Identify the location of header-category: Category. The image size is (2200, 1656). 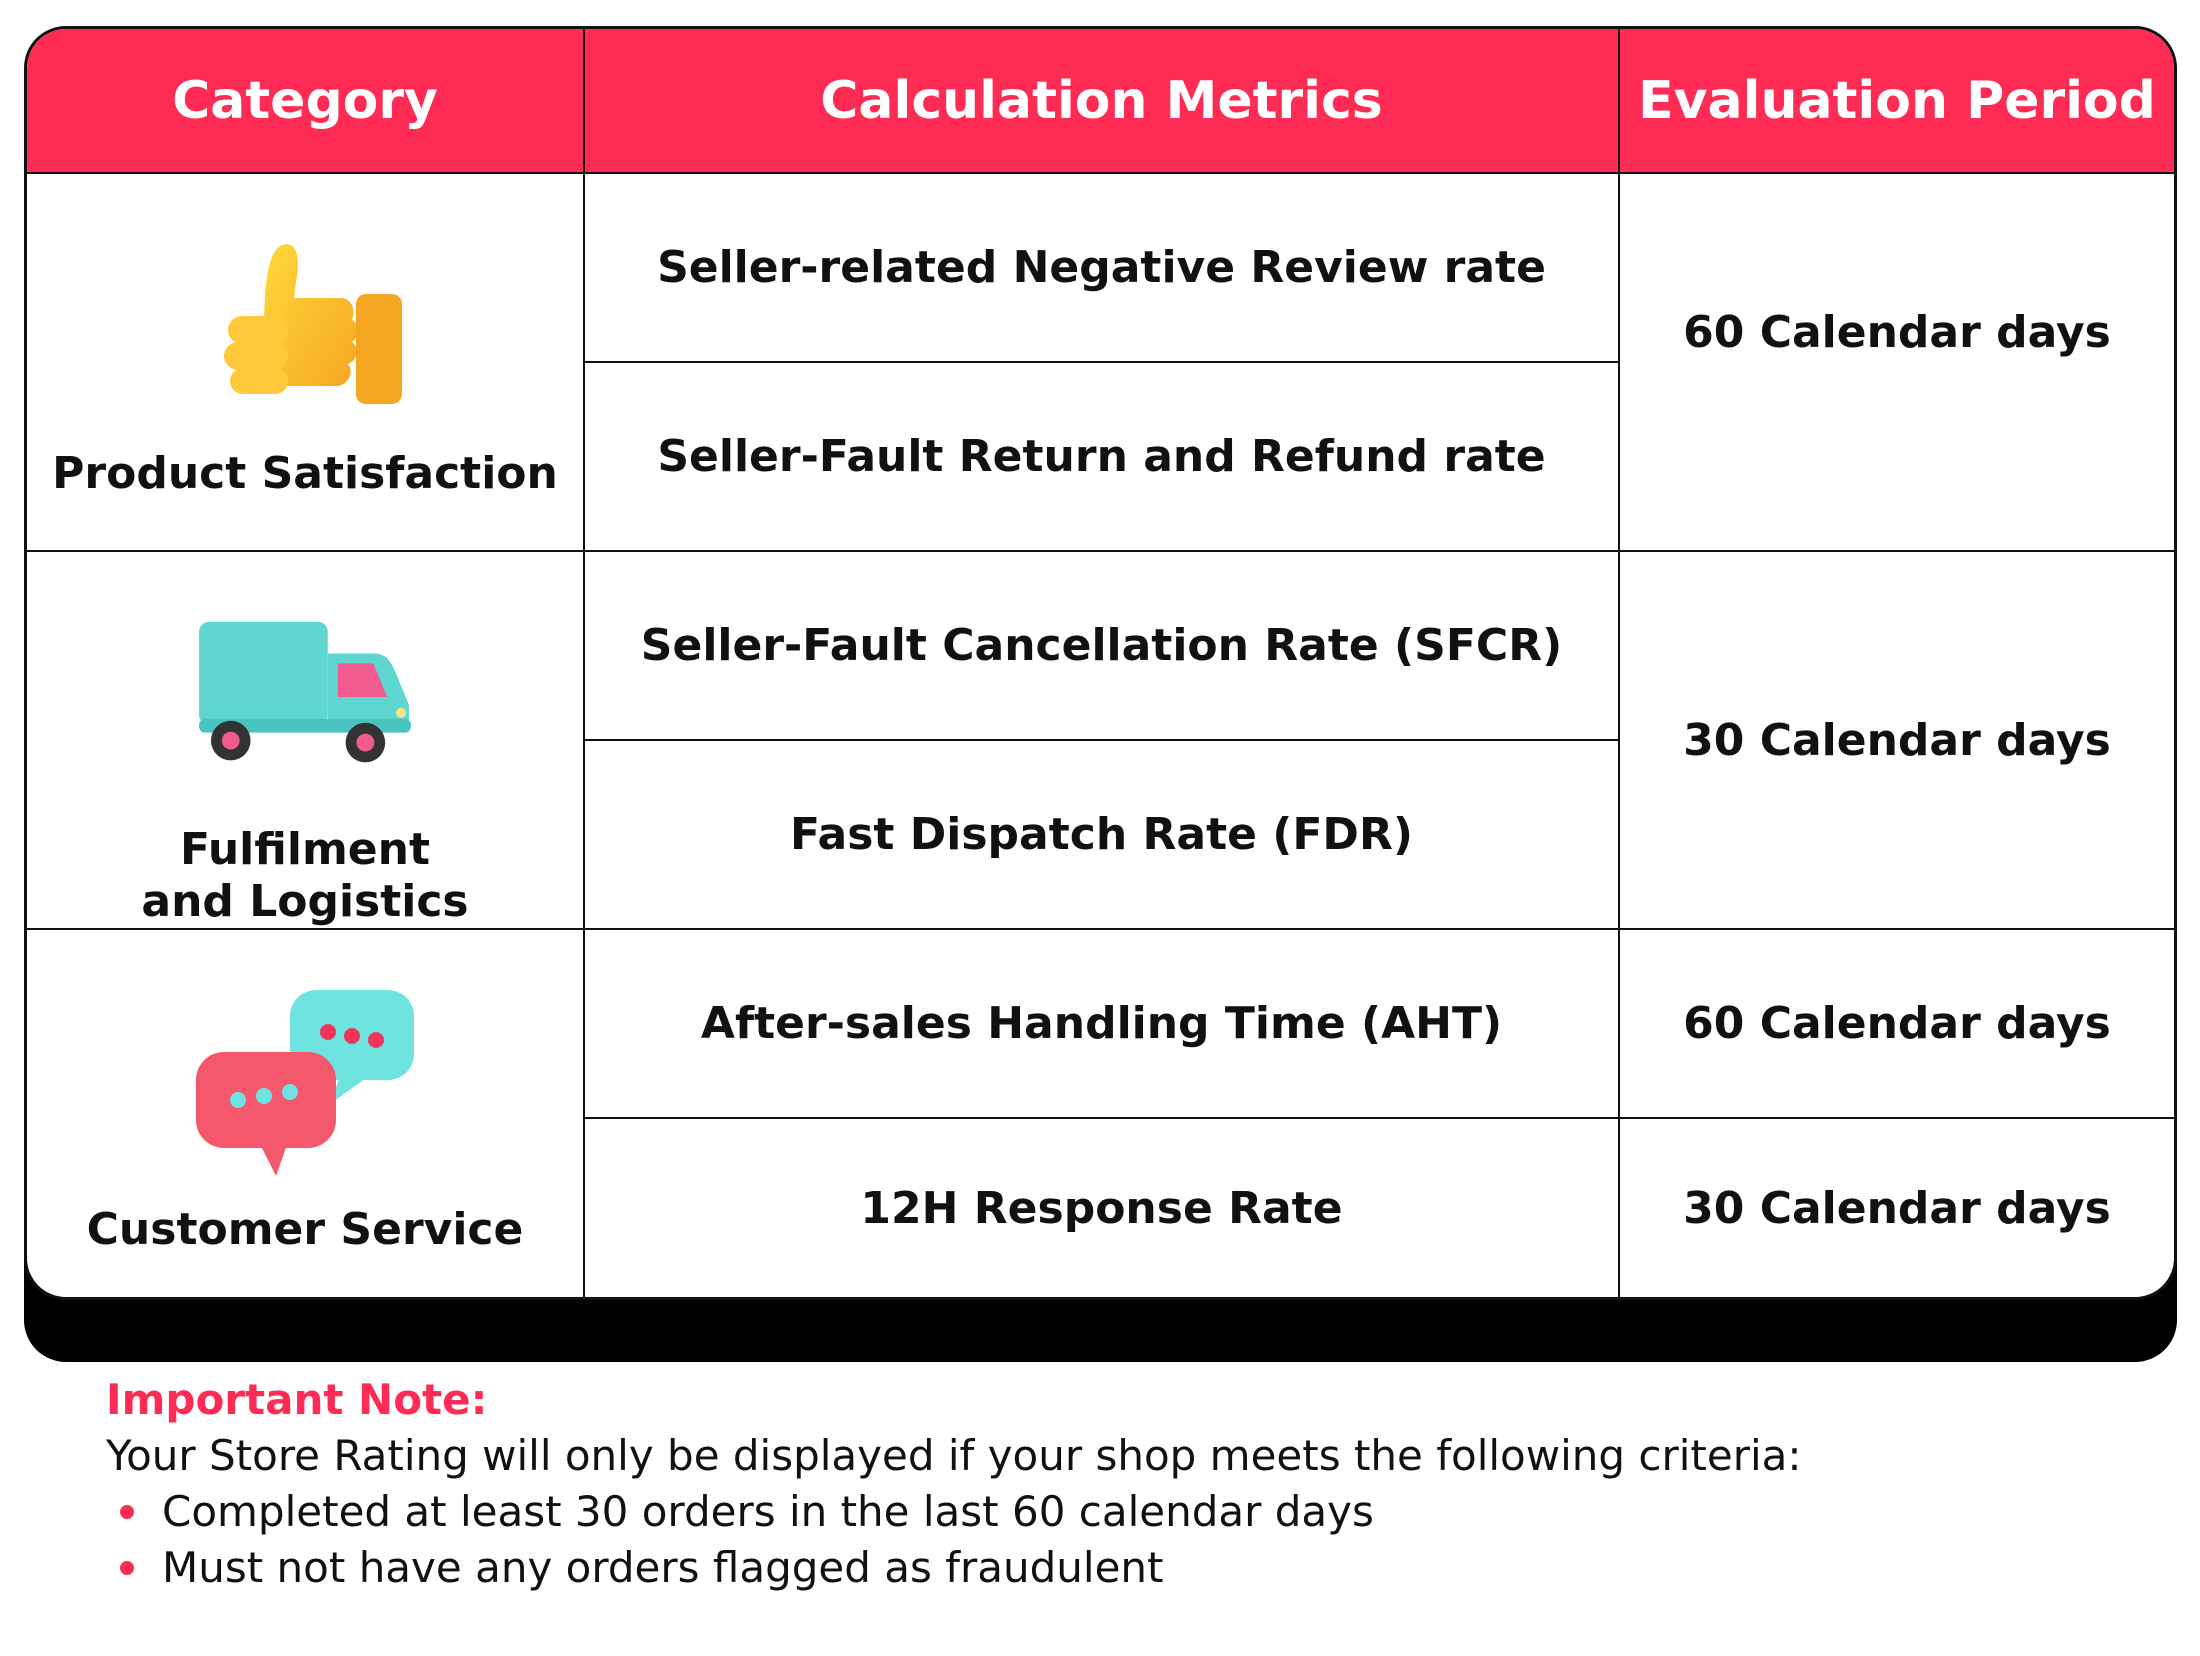
(306, 101).